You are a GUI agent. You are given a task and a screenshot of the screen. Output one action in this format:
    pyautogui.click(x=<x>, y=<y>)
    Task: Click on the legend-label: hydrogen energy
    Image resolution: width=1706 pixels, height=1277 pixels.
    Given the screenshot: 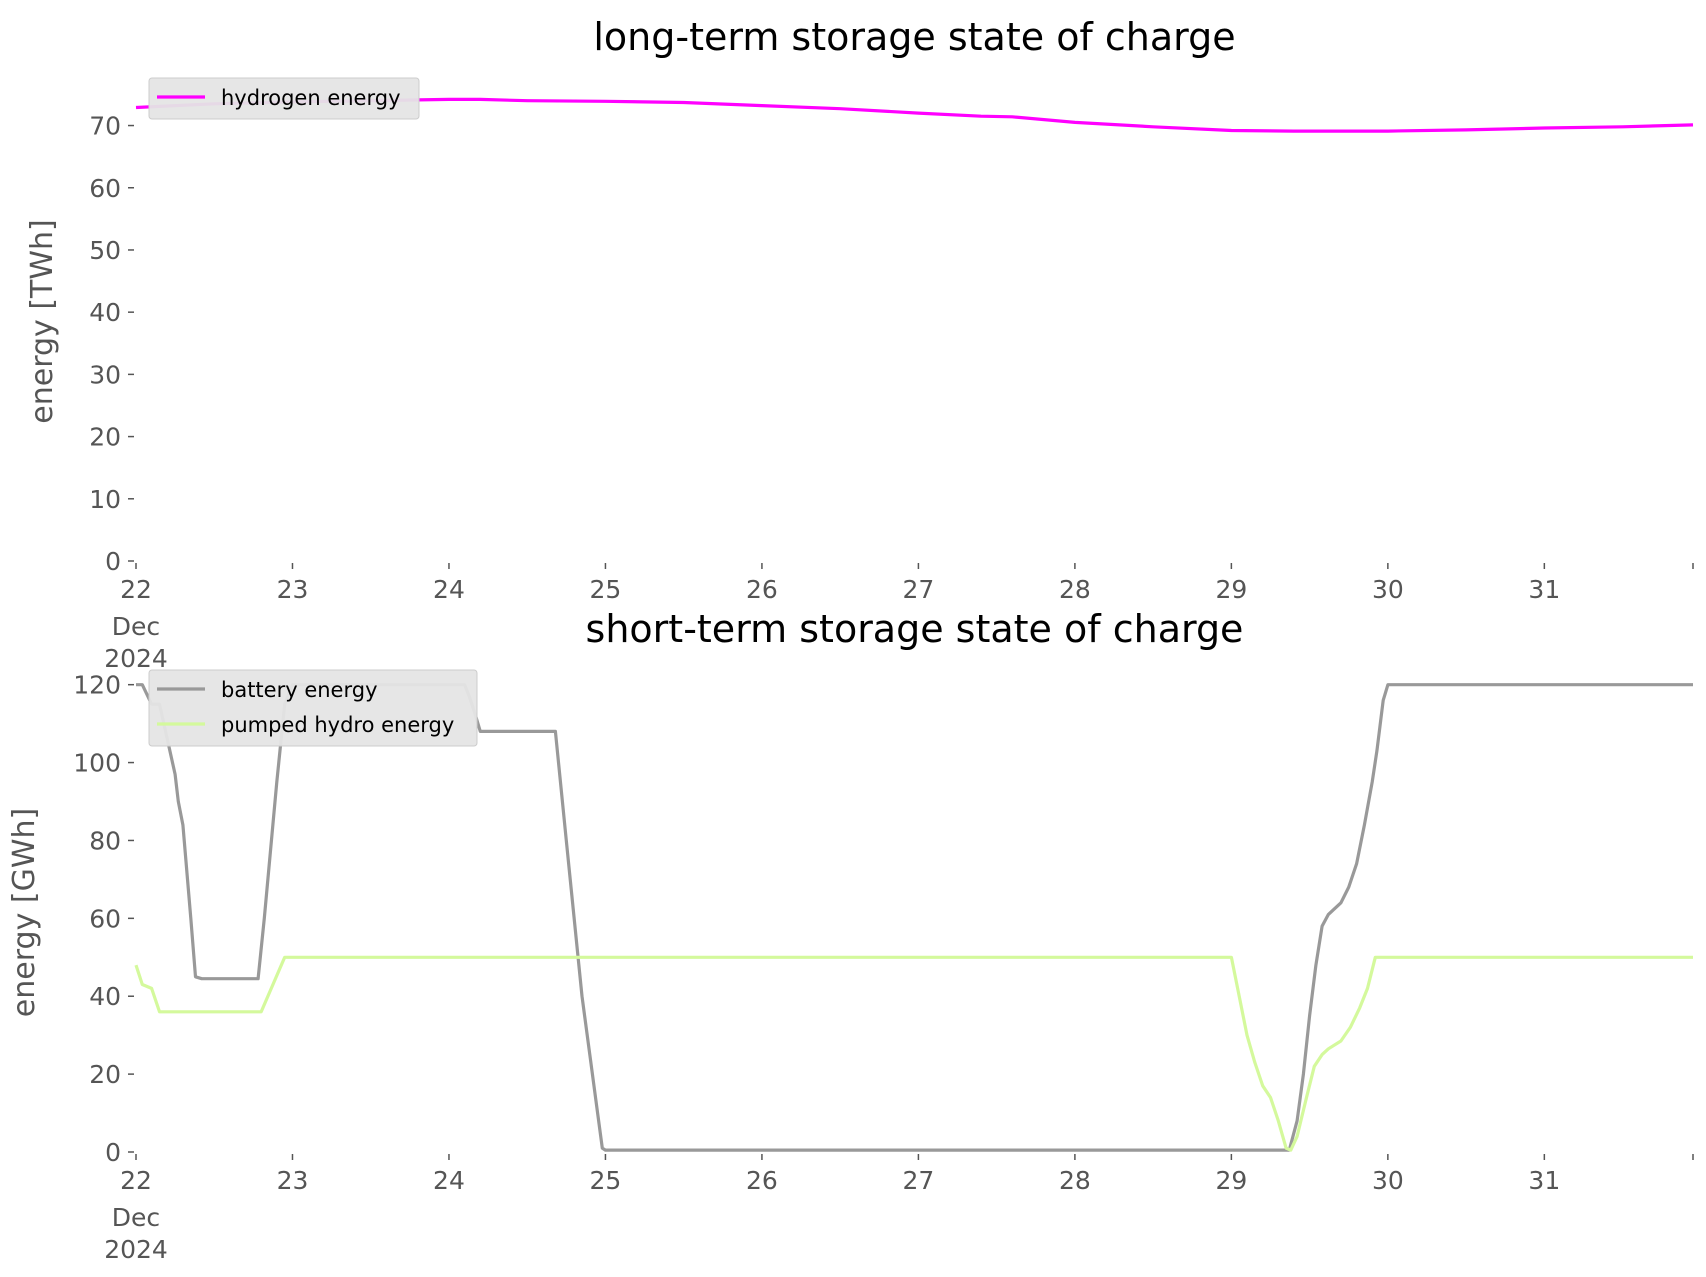 What is the action you would take?
    pyautogui.click(x=311, y=98)
    